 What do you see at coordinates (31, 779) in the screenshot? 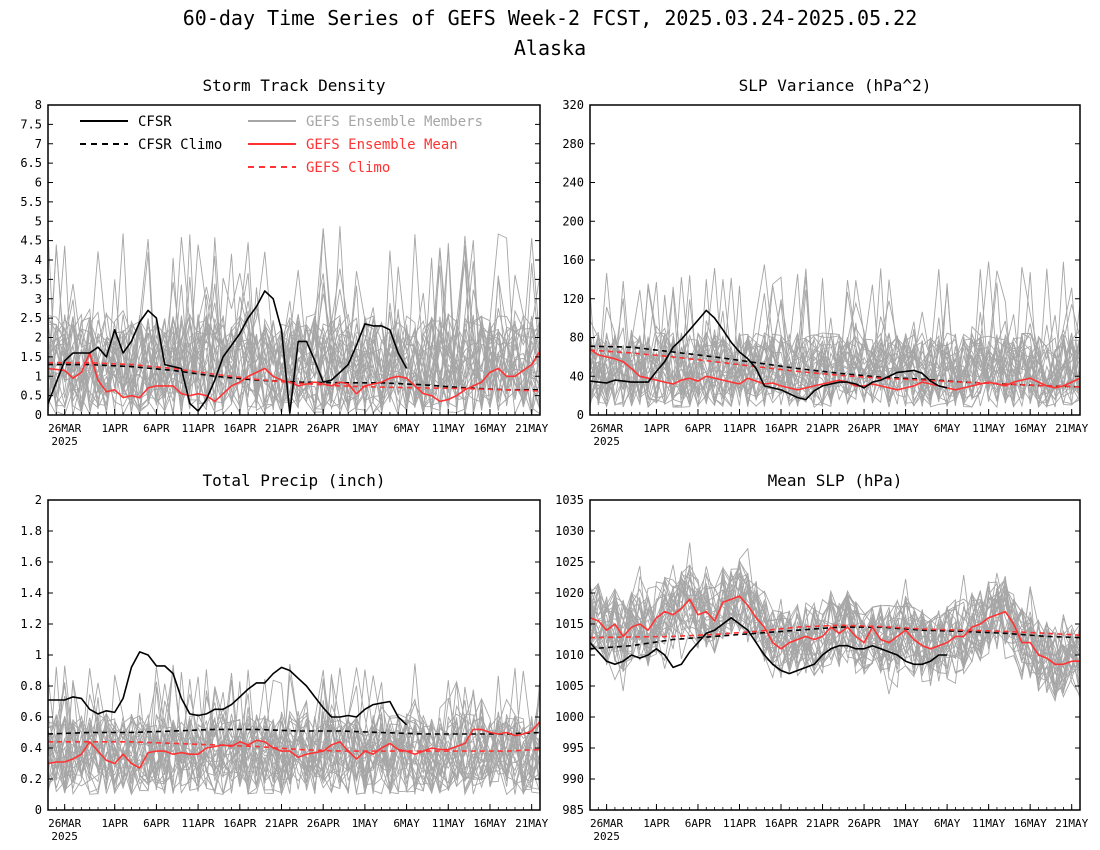
I see `y-tick-label: 0.2` at bounding box center [31, 779].